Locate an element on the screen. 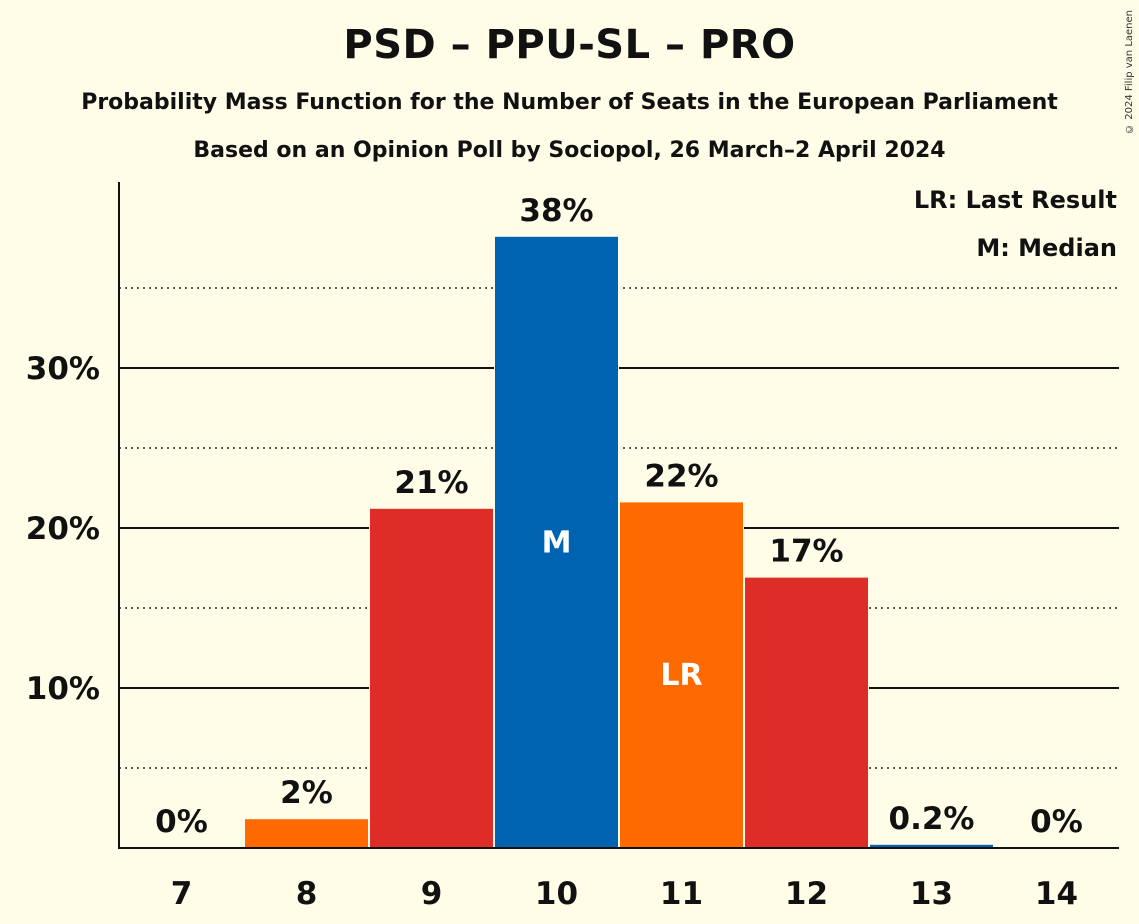 This screenshot has width=1139, height=924. legend-median: M: Median is located at coordinates (1046, 248).